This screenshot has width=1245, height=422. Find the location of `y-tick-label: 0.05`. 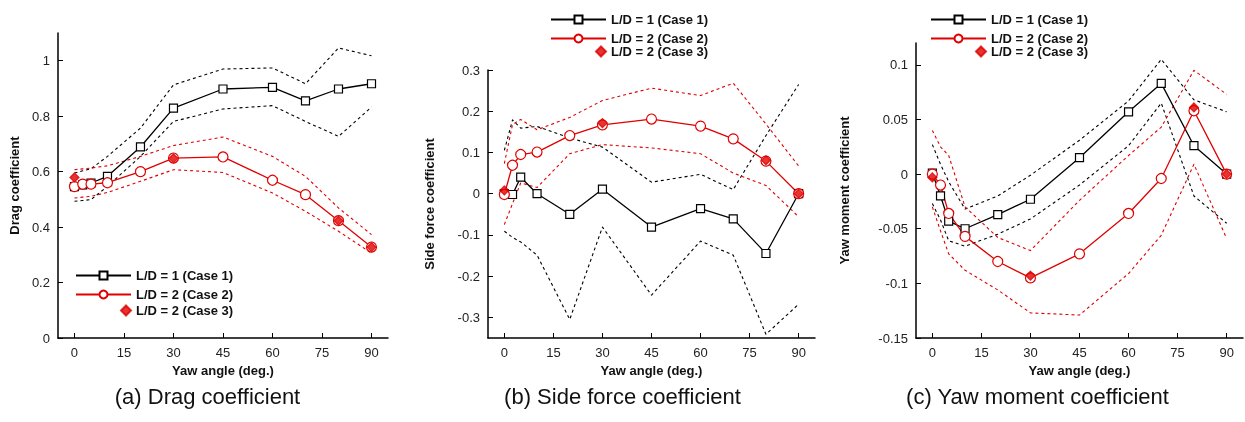

y-tick-label: 0.05 is located at coordinates (895, 119).